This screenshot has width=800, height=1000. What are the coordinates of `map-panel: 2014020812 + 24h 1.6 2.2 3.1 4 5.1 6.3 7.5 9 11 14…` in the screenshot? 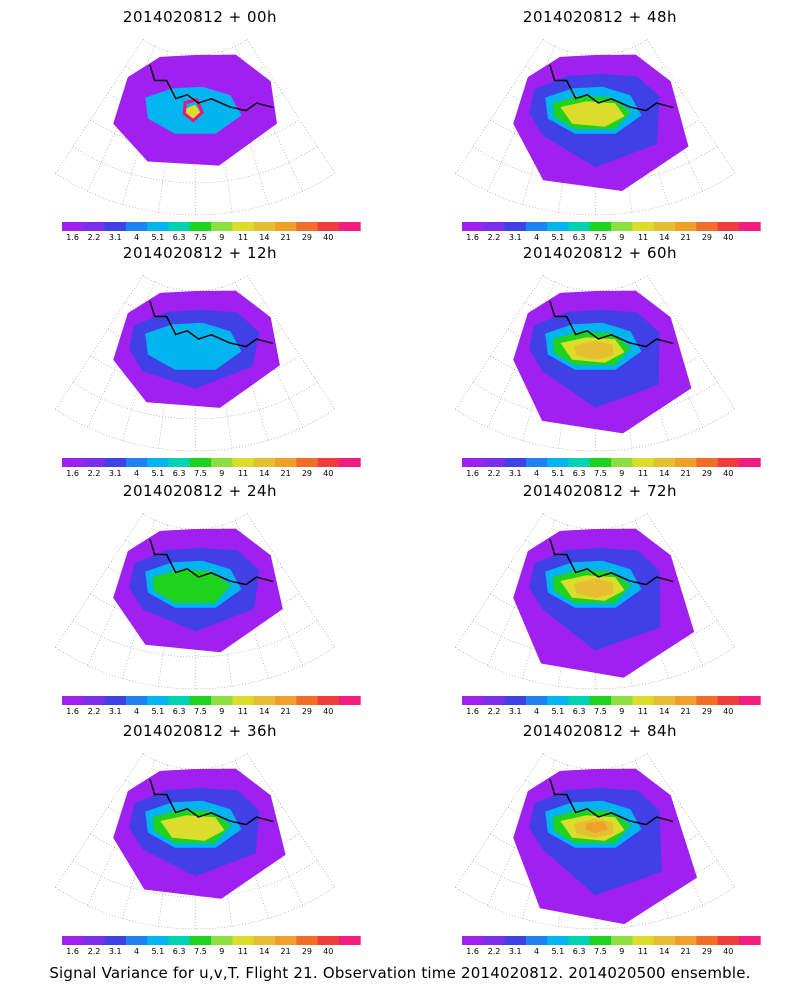 It's located at (208, 599).